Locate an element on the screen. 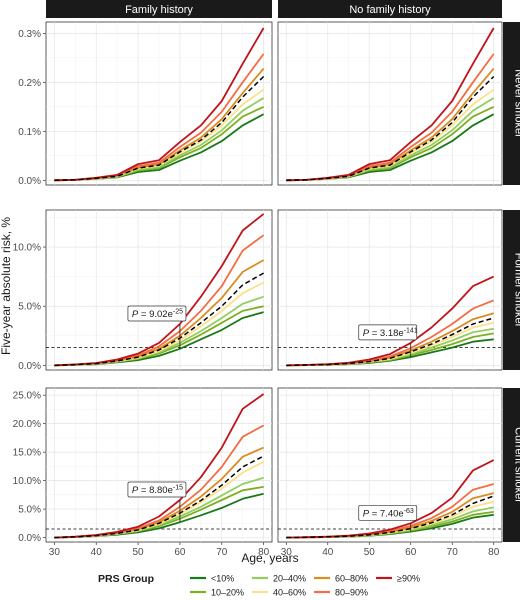  legend-label: 20–40% is located at coordinates (289, 579).